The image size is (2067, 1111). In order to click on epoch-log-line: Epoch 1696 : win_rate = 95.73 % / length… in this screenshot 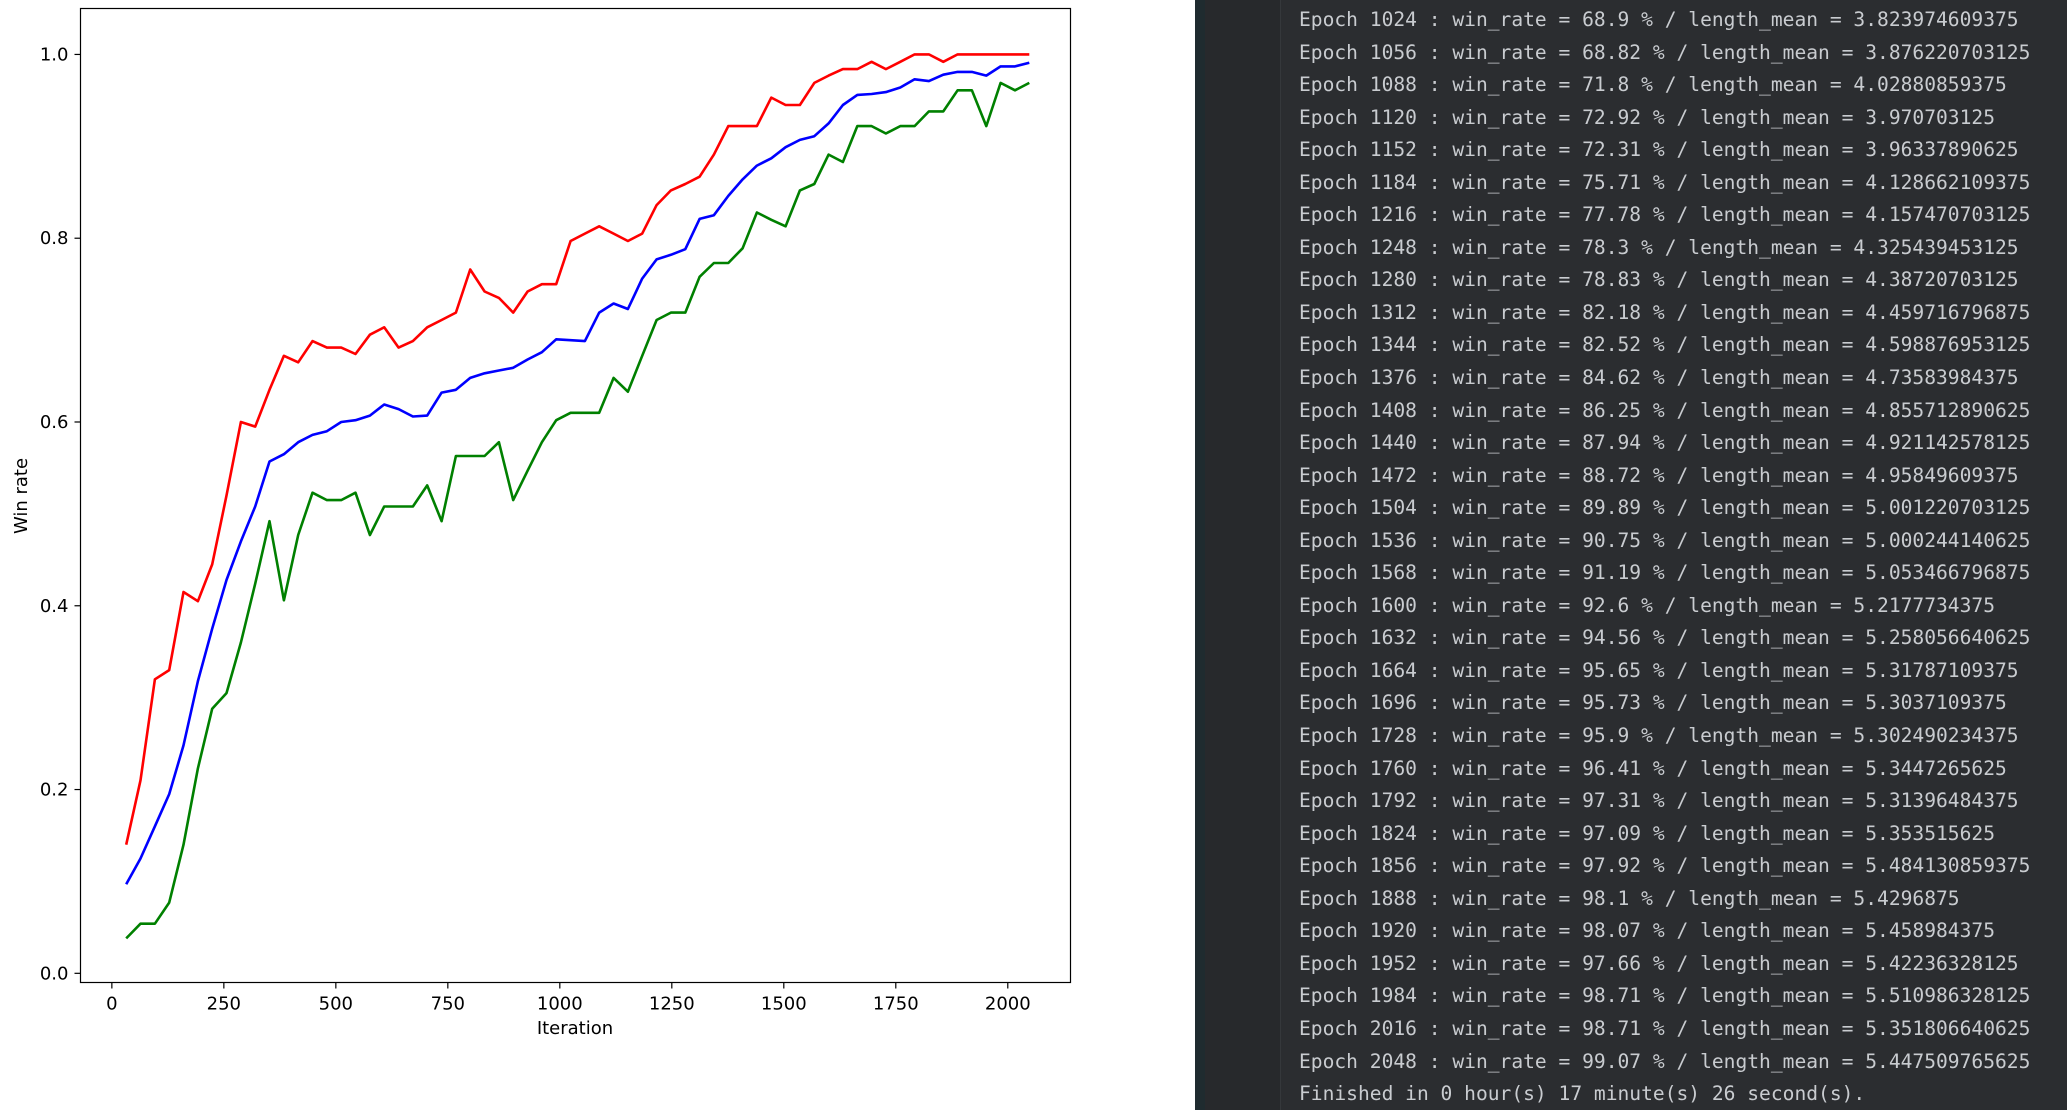, I will do `click(1653, 703)`.